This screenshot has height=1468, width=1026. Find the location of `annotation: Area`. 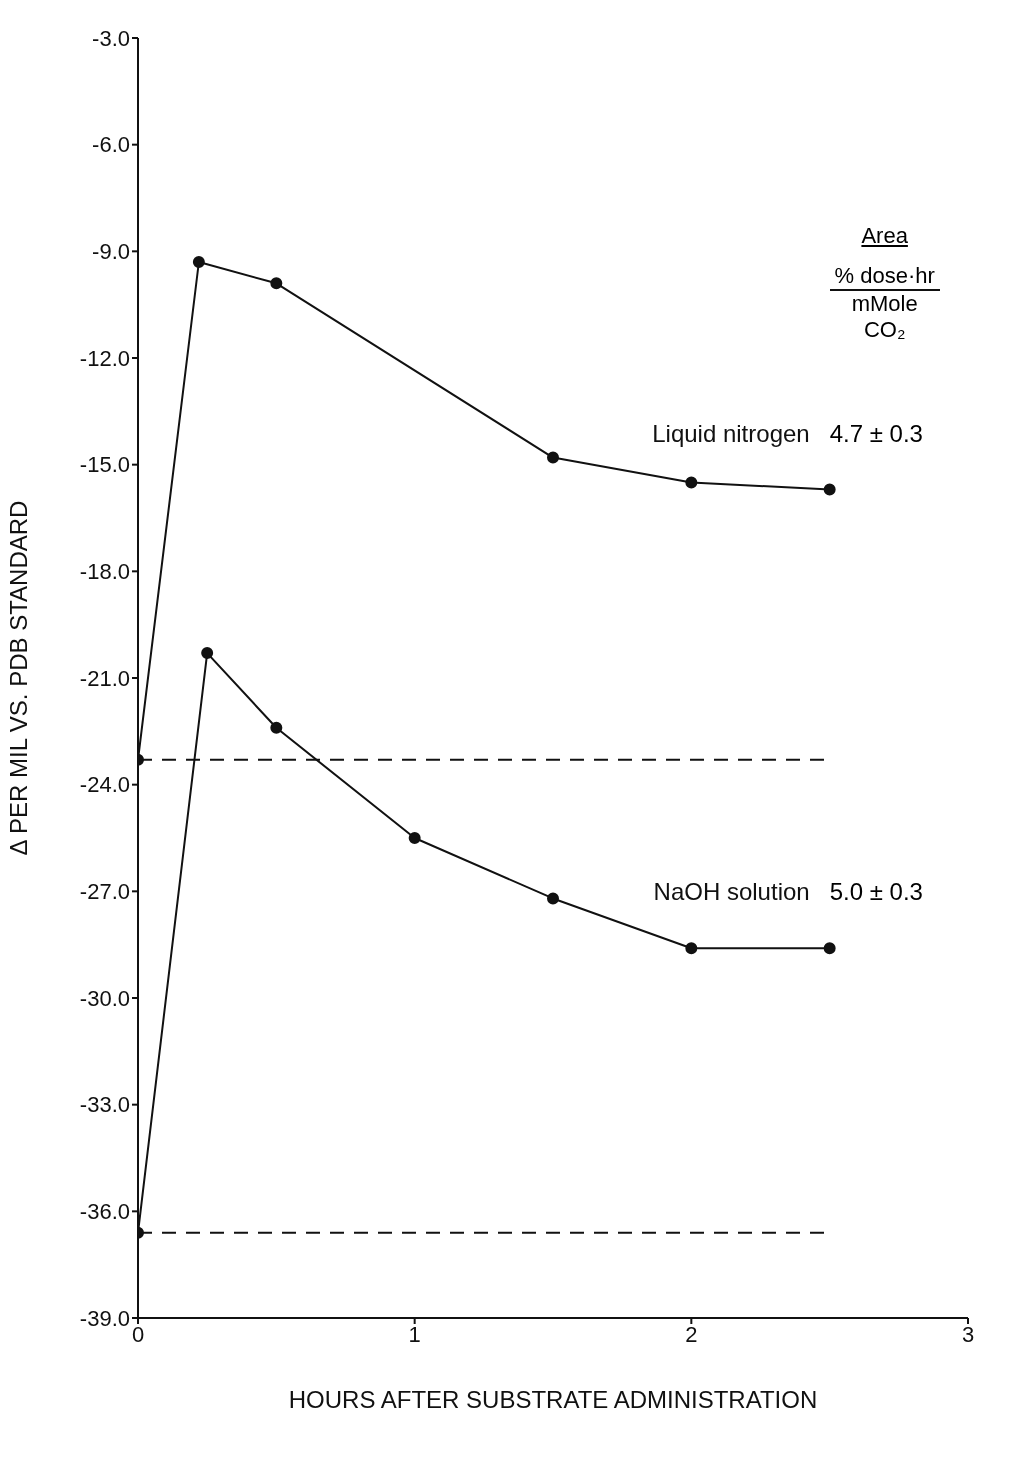

annotation: Area is located at coordinates (884, 235).